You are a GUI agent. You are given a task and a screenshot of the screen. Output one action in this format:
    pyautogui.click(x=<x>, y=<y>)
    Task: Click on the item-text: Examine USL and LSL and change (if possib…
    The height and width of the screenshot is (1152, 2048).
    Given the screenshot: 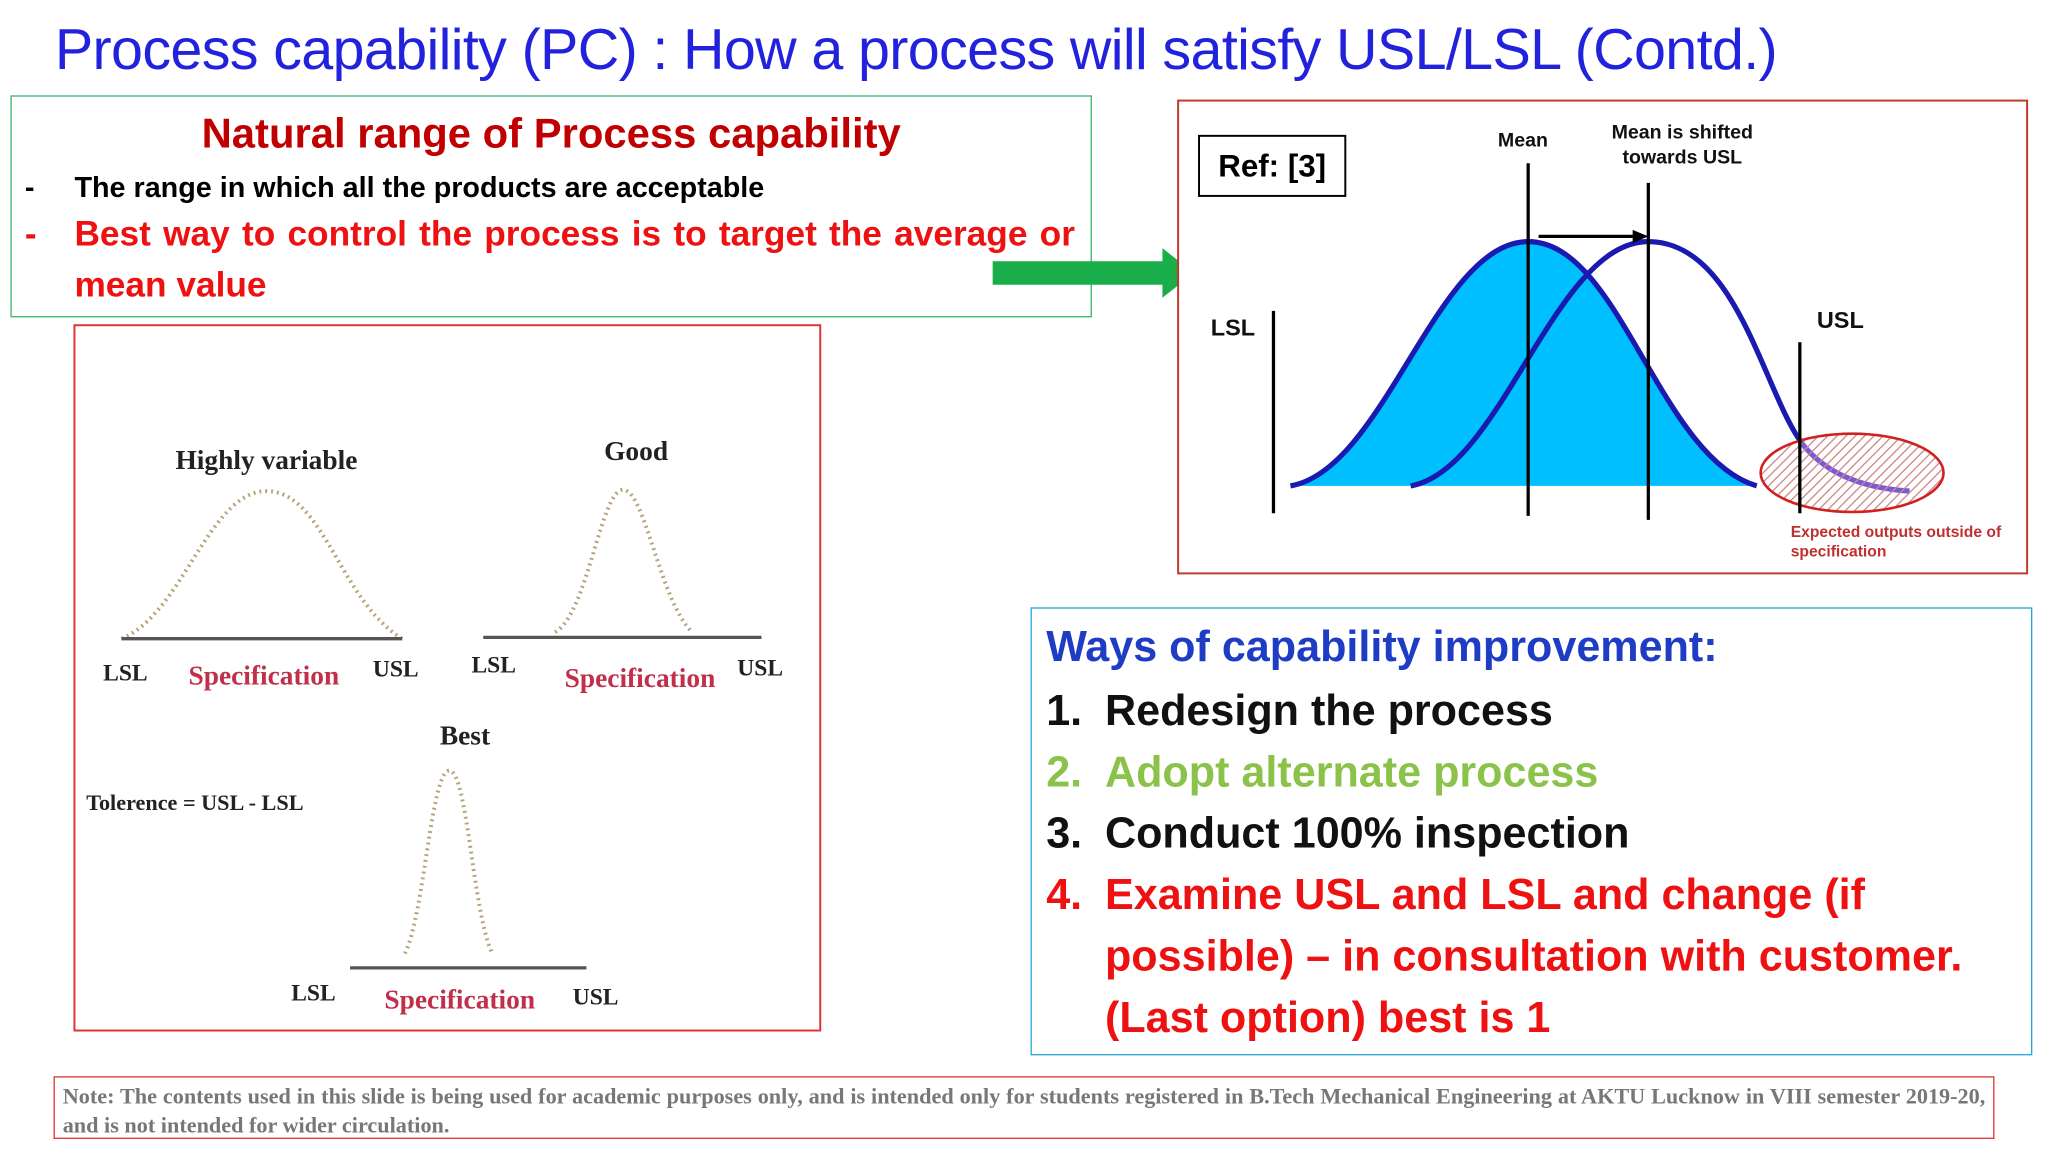 What is the action you would take?
    pyautogui.click(x=1533, y=955)
    